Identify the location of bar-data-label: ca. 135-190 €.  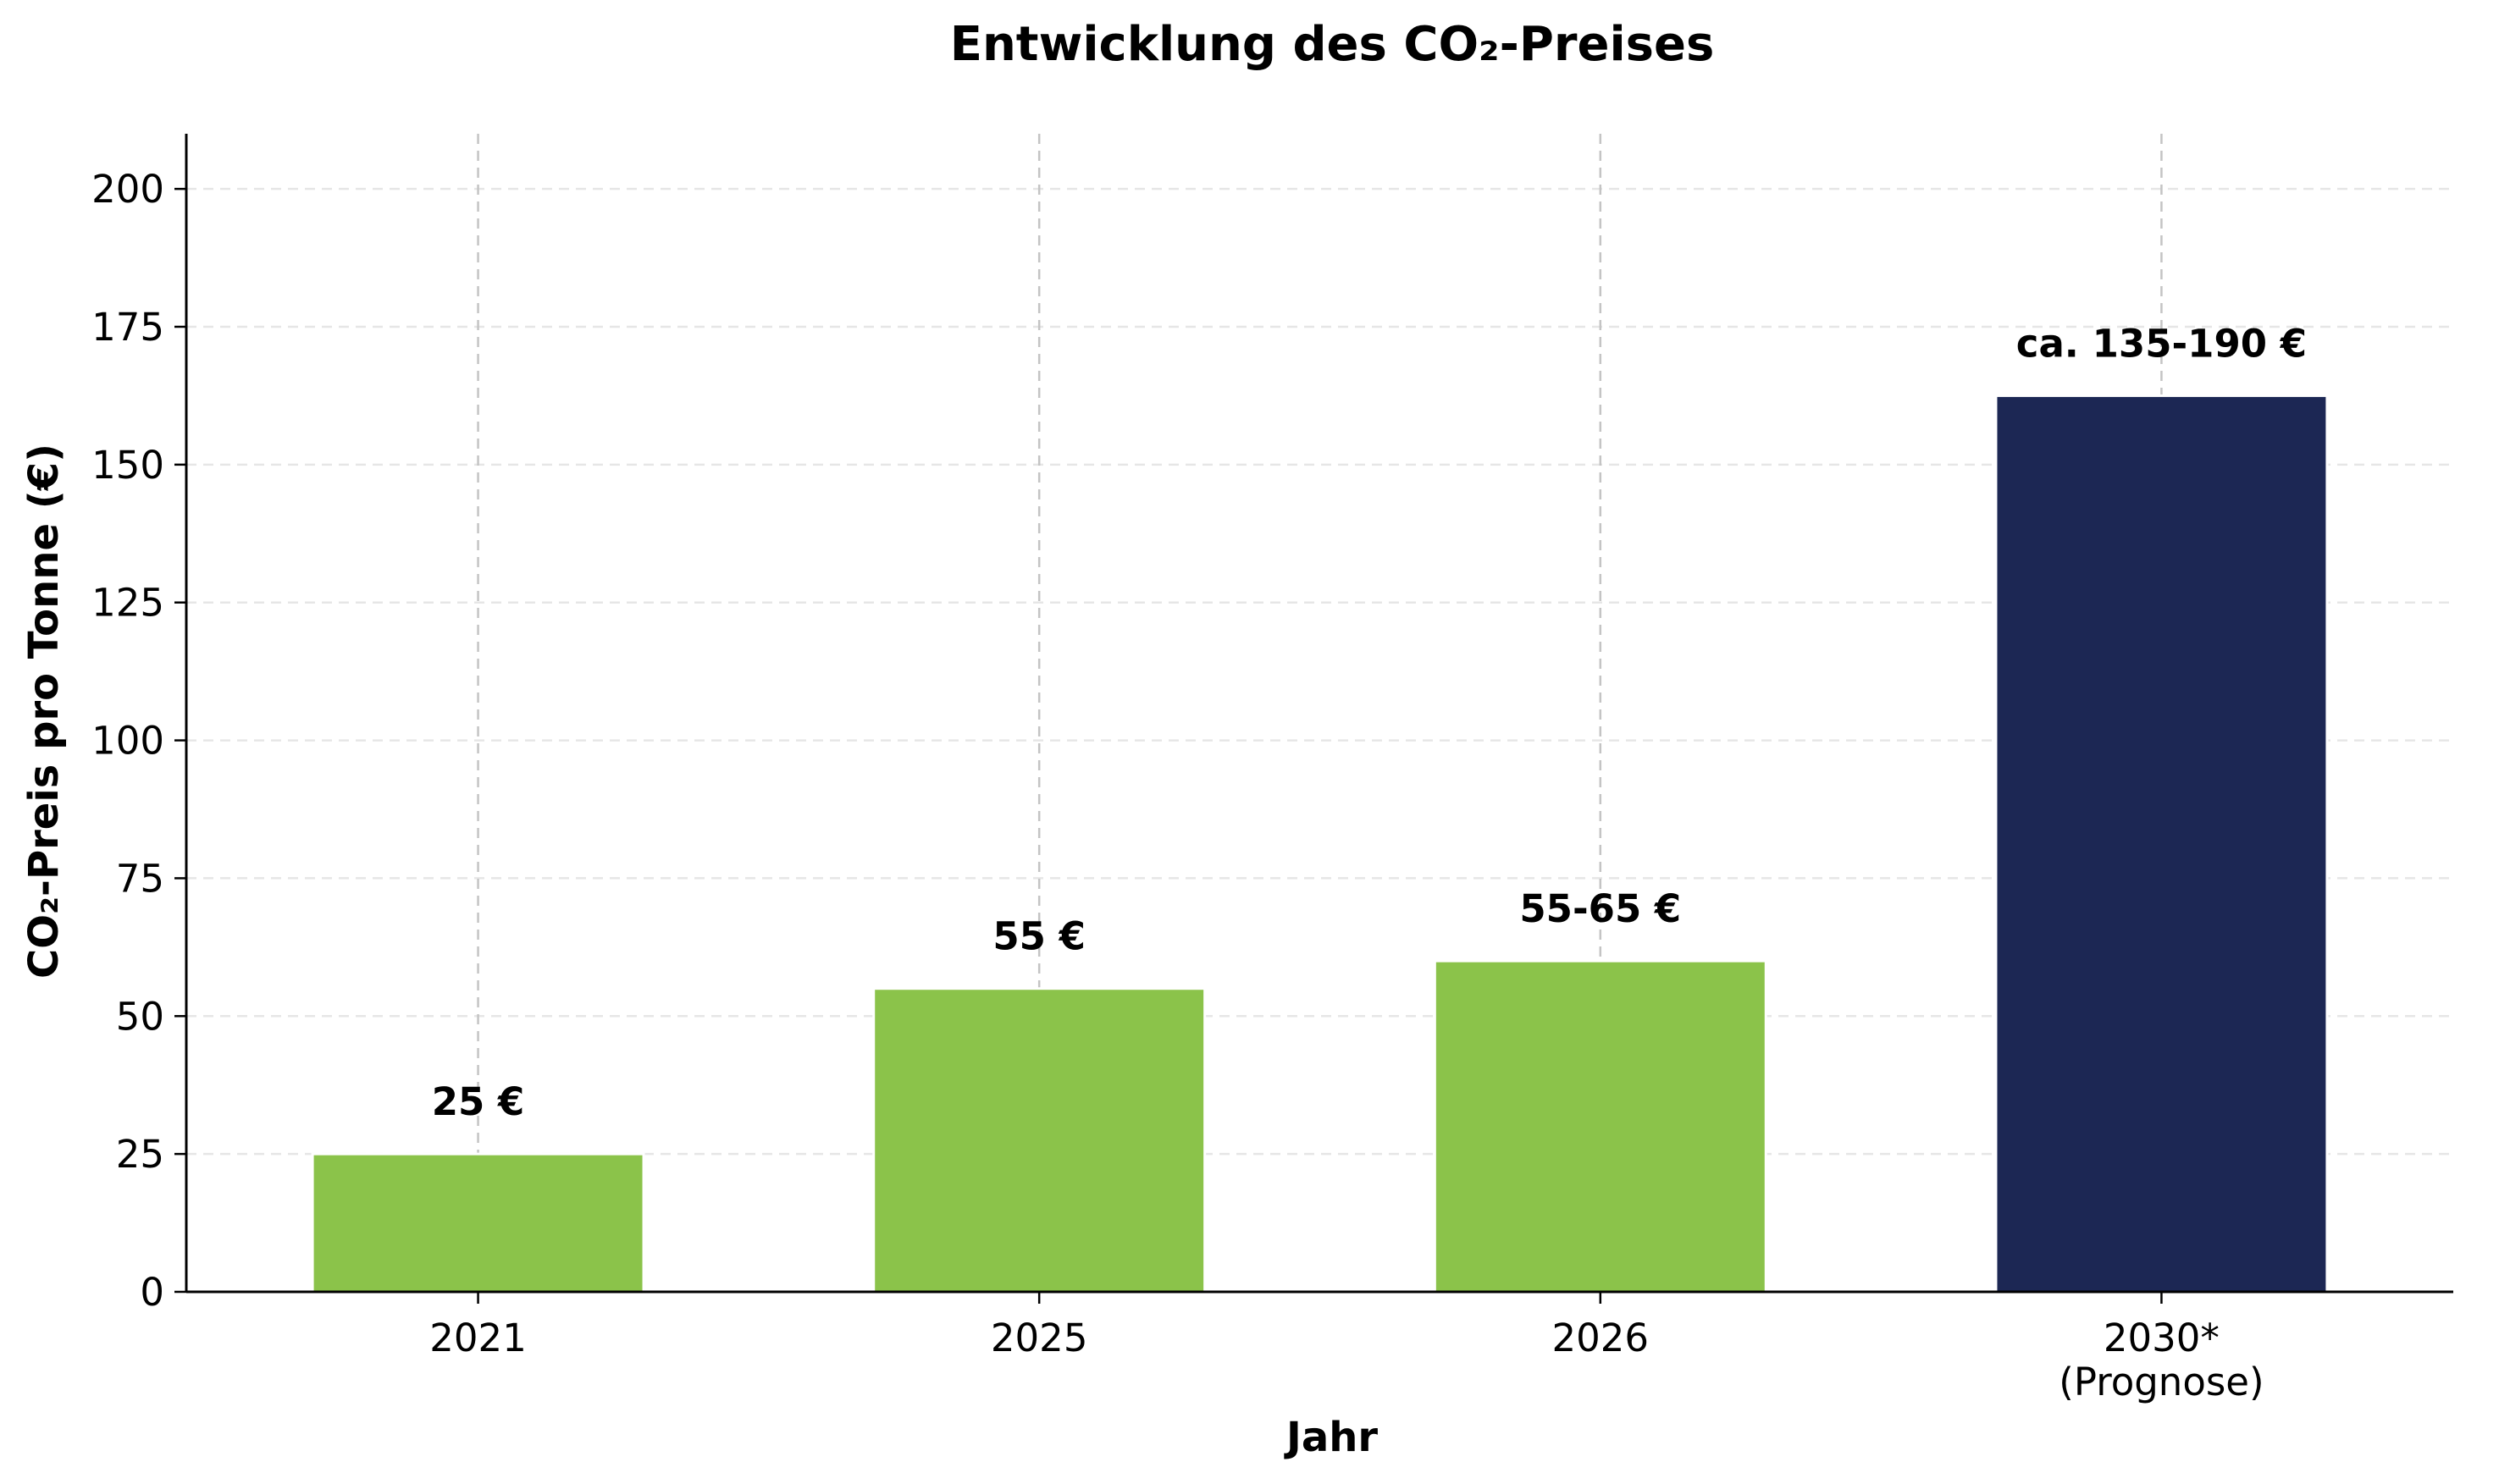
(2161, 343).